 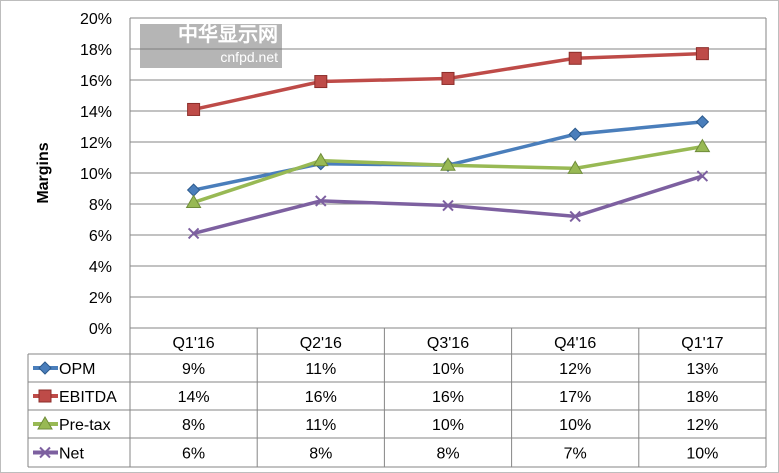 What do you see at coordinates (45, 452) in the screenshot?
I see `legend-marker-net` at bounding box center [45, 452].